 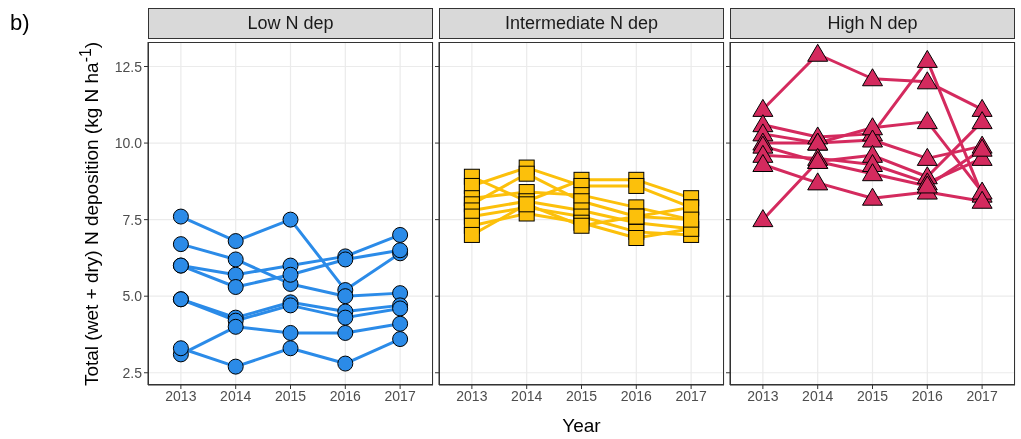 I want to click on y-tick-label: 5.0, so click(x=132, y=296).